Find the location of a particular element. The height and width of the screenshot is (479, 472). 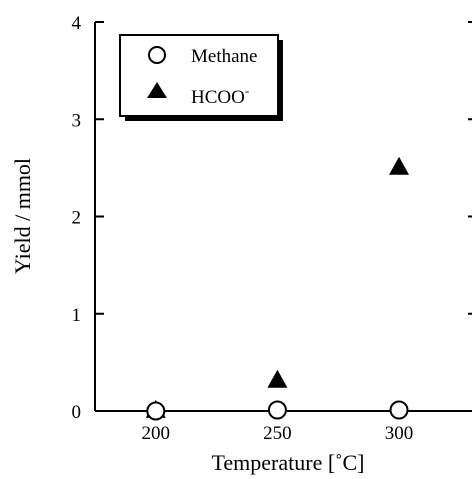

x-tick-label: 200 is located at coordinates (156, 433).